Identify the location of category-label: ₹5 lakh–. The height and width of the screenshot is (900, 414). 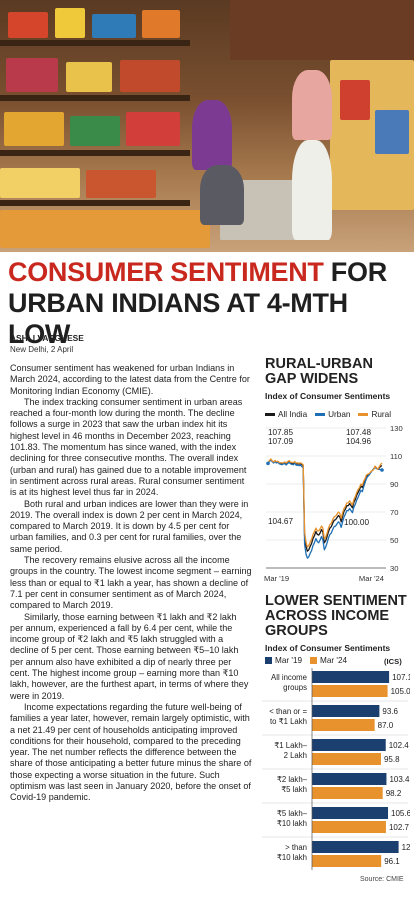
(292, 813).